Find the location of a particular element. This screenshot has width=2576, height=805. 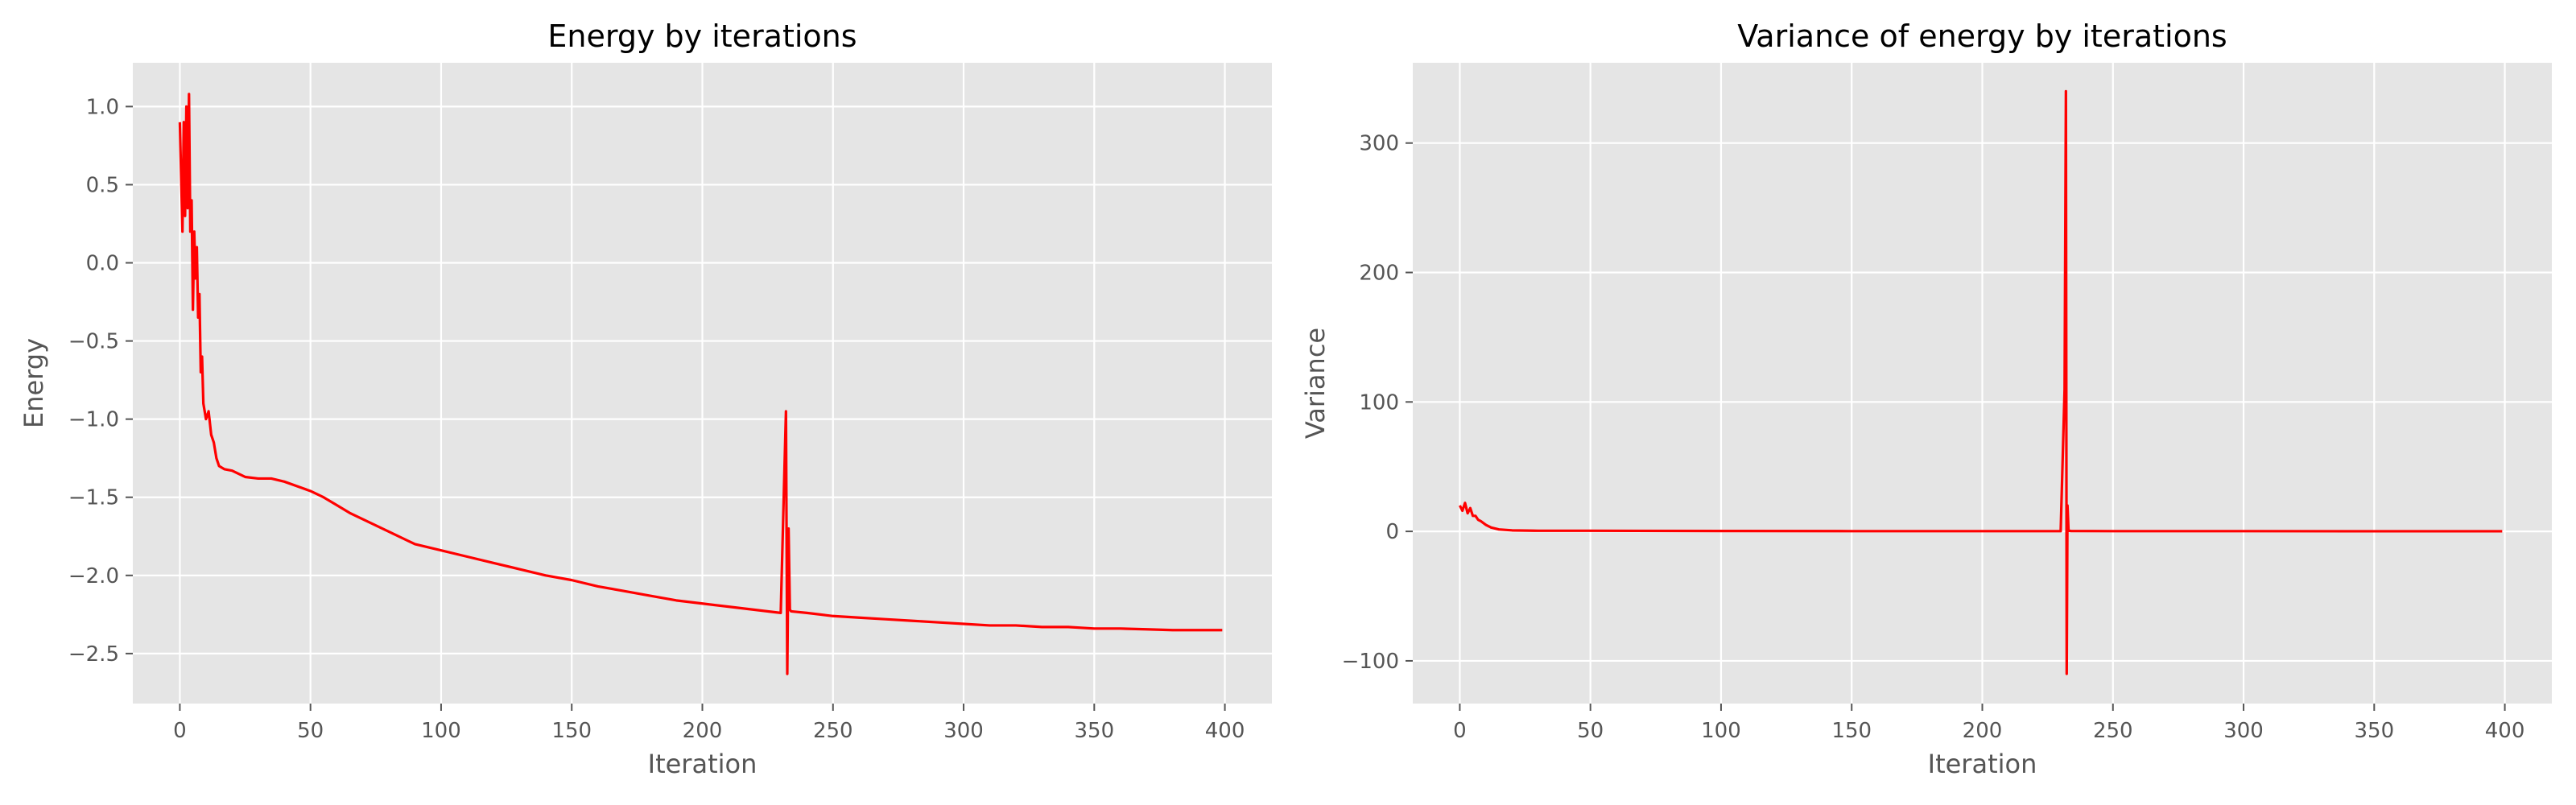

energy-x-tick-label: 250 is located at coordinates (833, 731).